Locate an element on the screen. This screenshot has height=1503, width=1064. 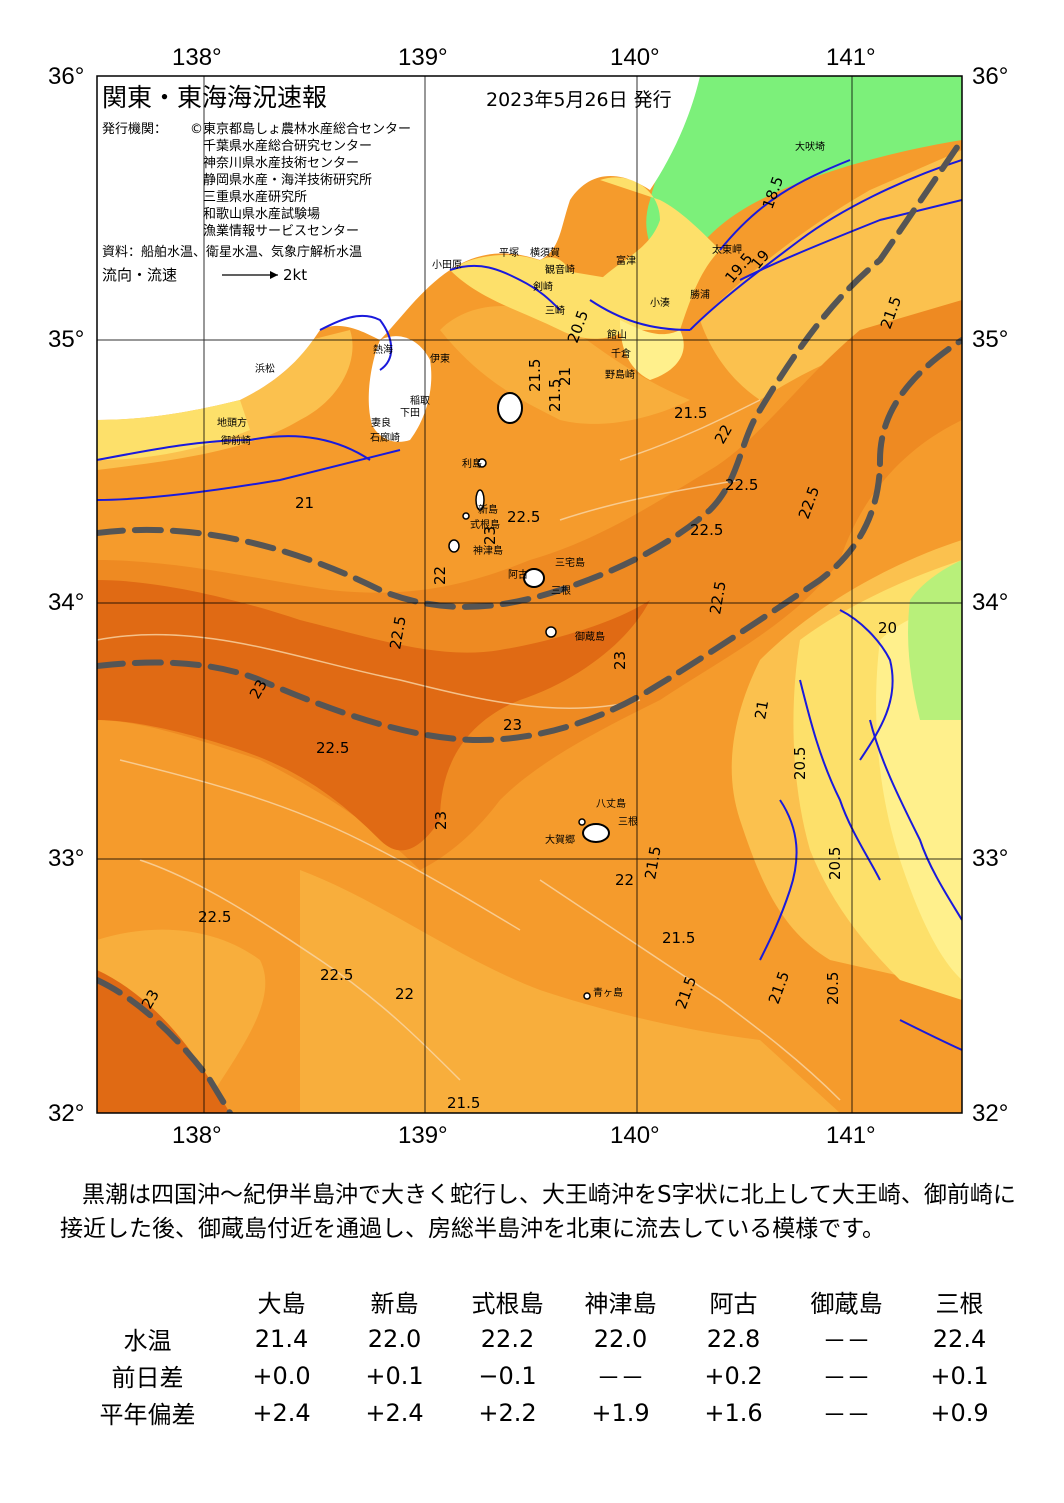
place-okago: 大賀郷 is located at coordinates (560, 839).